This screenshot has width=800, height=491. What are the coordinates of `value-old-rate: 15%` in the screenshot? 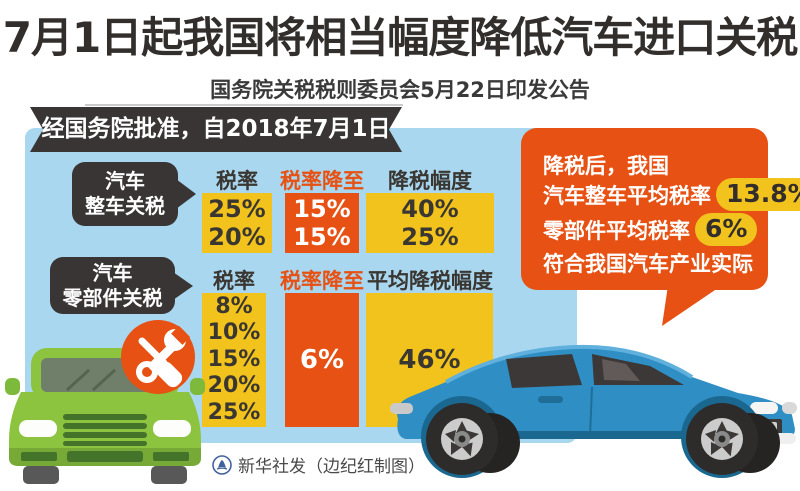 It's located at (234, 359).